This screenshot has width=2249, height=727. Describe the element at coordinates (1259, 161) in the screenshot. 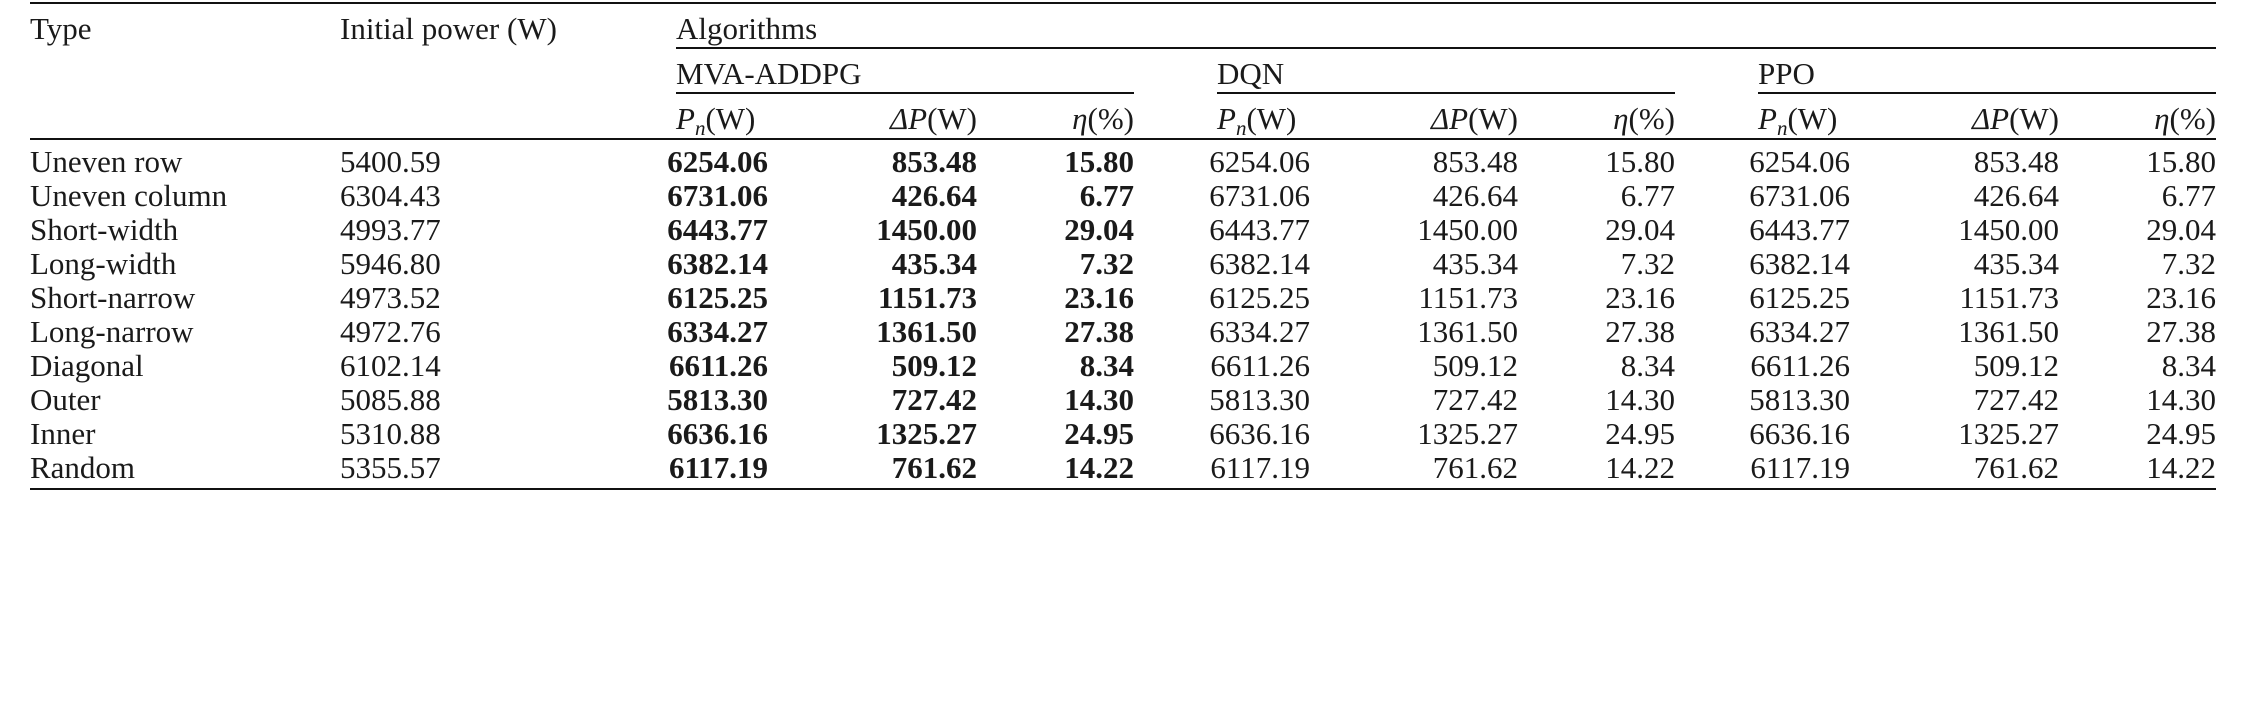

I see `cell-pn: 6254.06` at that location.